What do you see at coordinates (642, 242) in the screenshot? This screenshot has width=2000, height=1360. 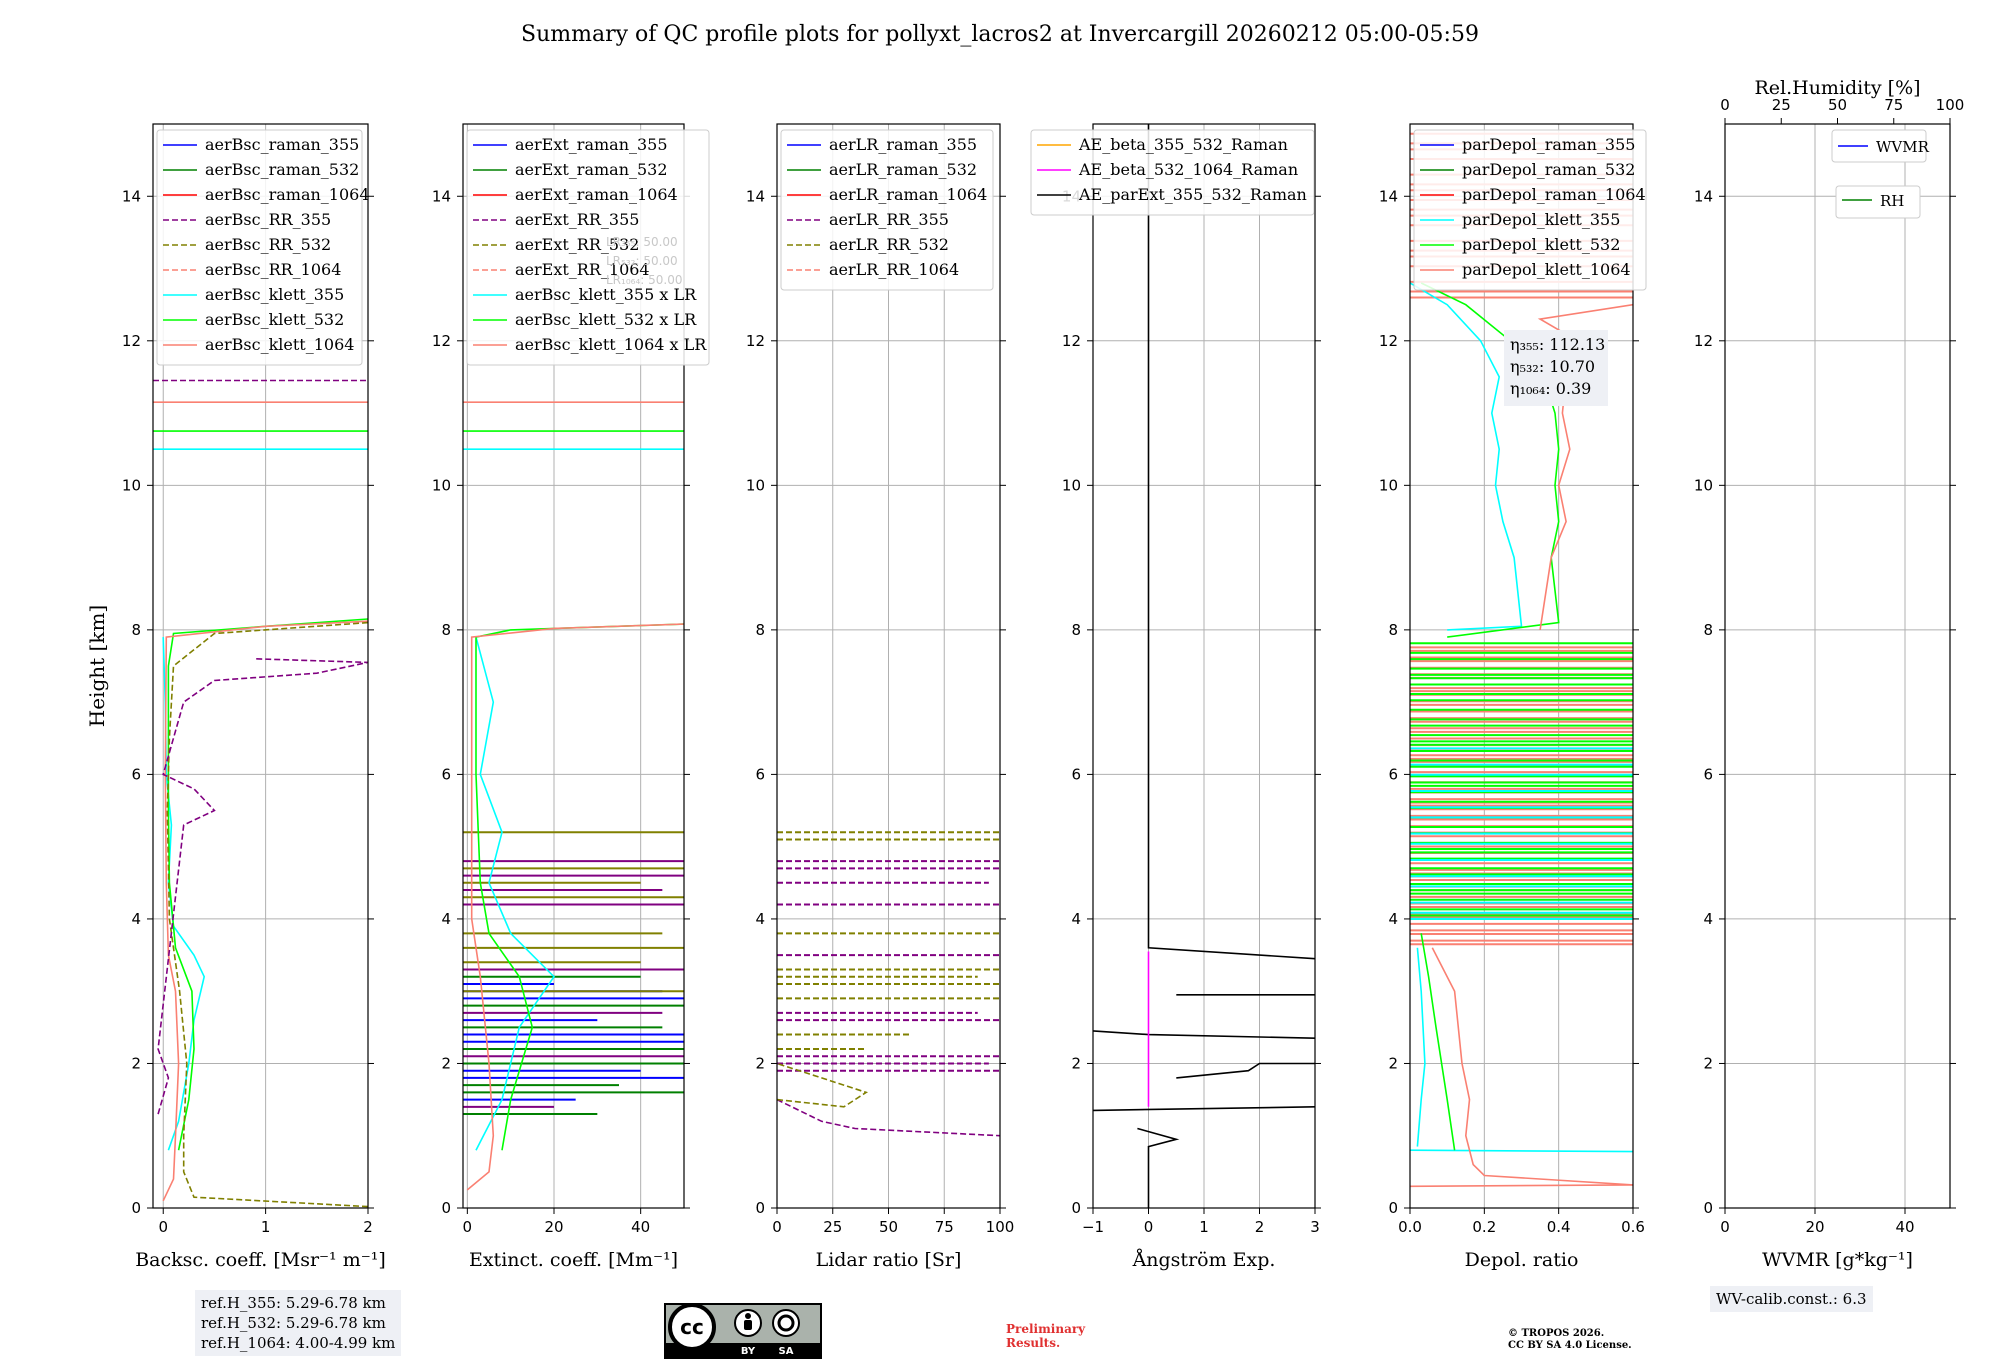 I see `ext-lr-label: LR₃₅₅: 50.00` at bounding box center [642, 242].